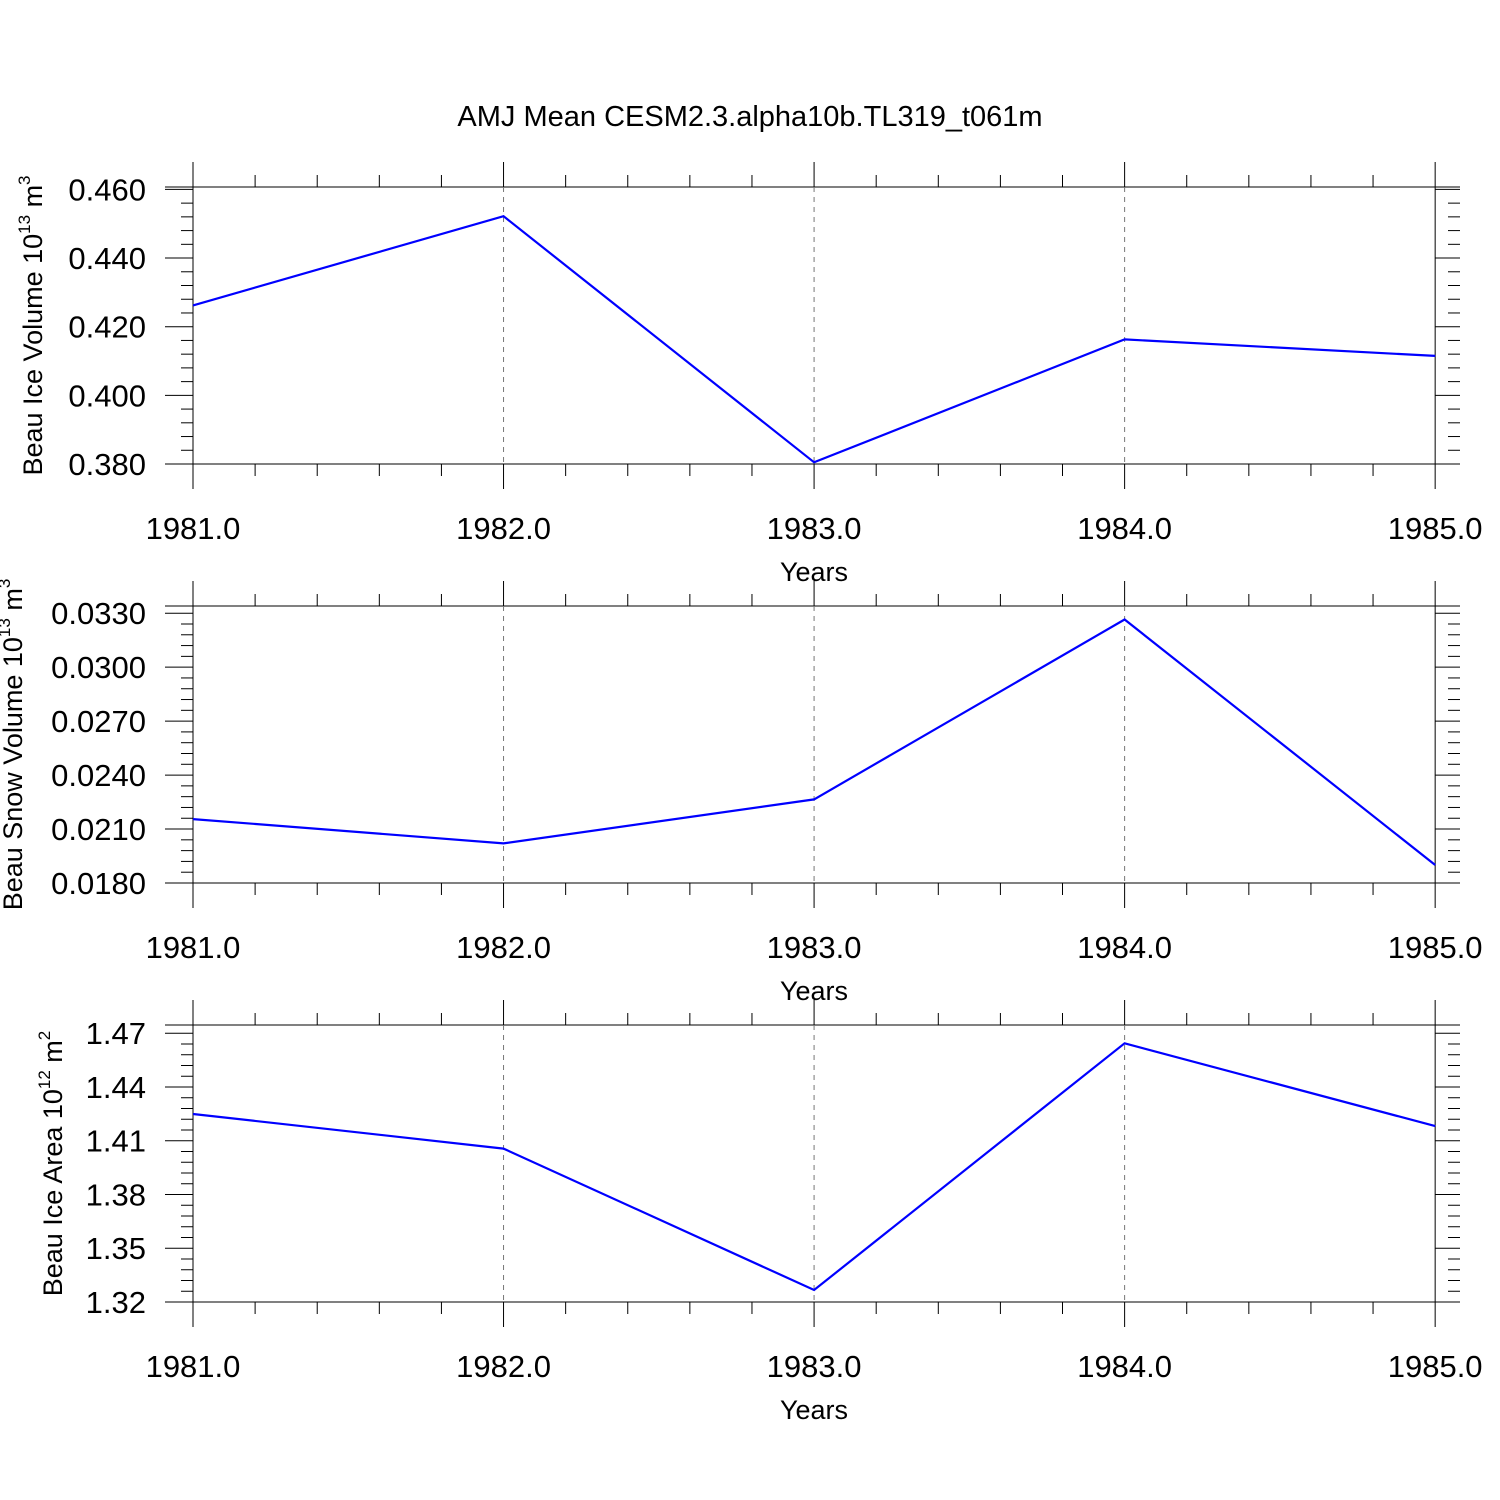 The width and height of the screenshot is (1500, 1500). Describe the element at coordinates (107, 189) in the screenshot. I see `y-tick-label: 0.460` at that location.